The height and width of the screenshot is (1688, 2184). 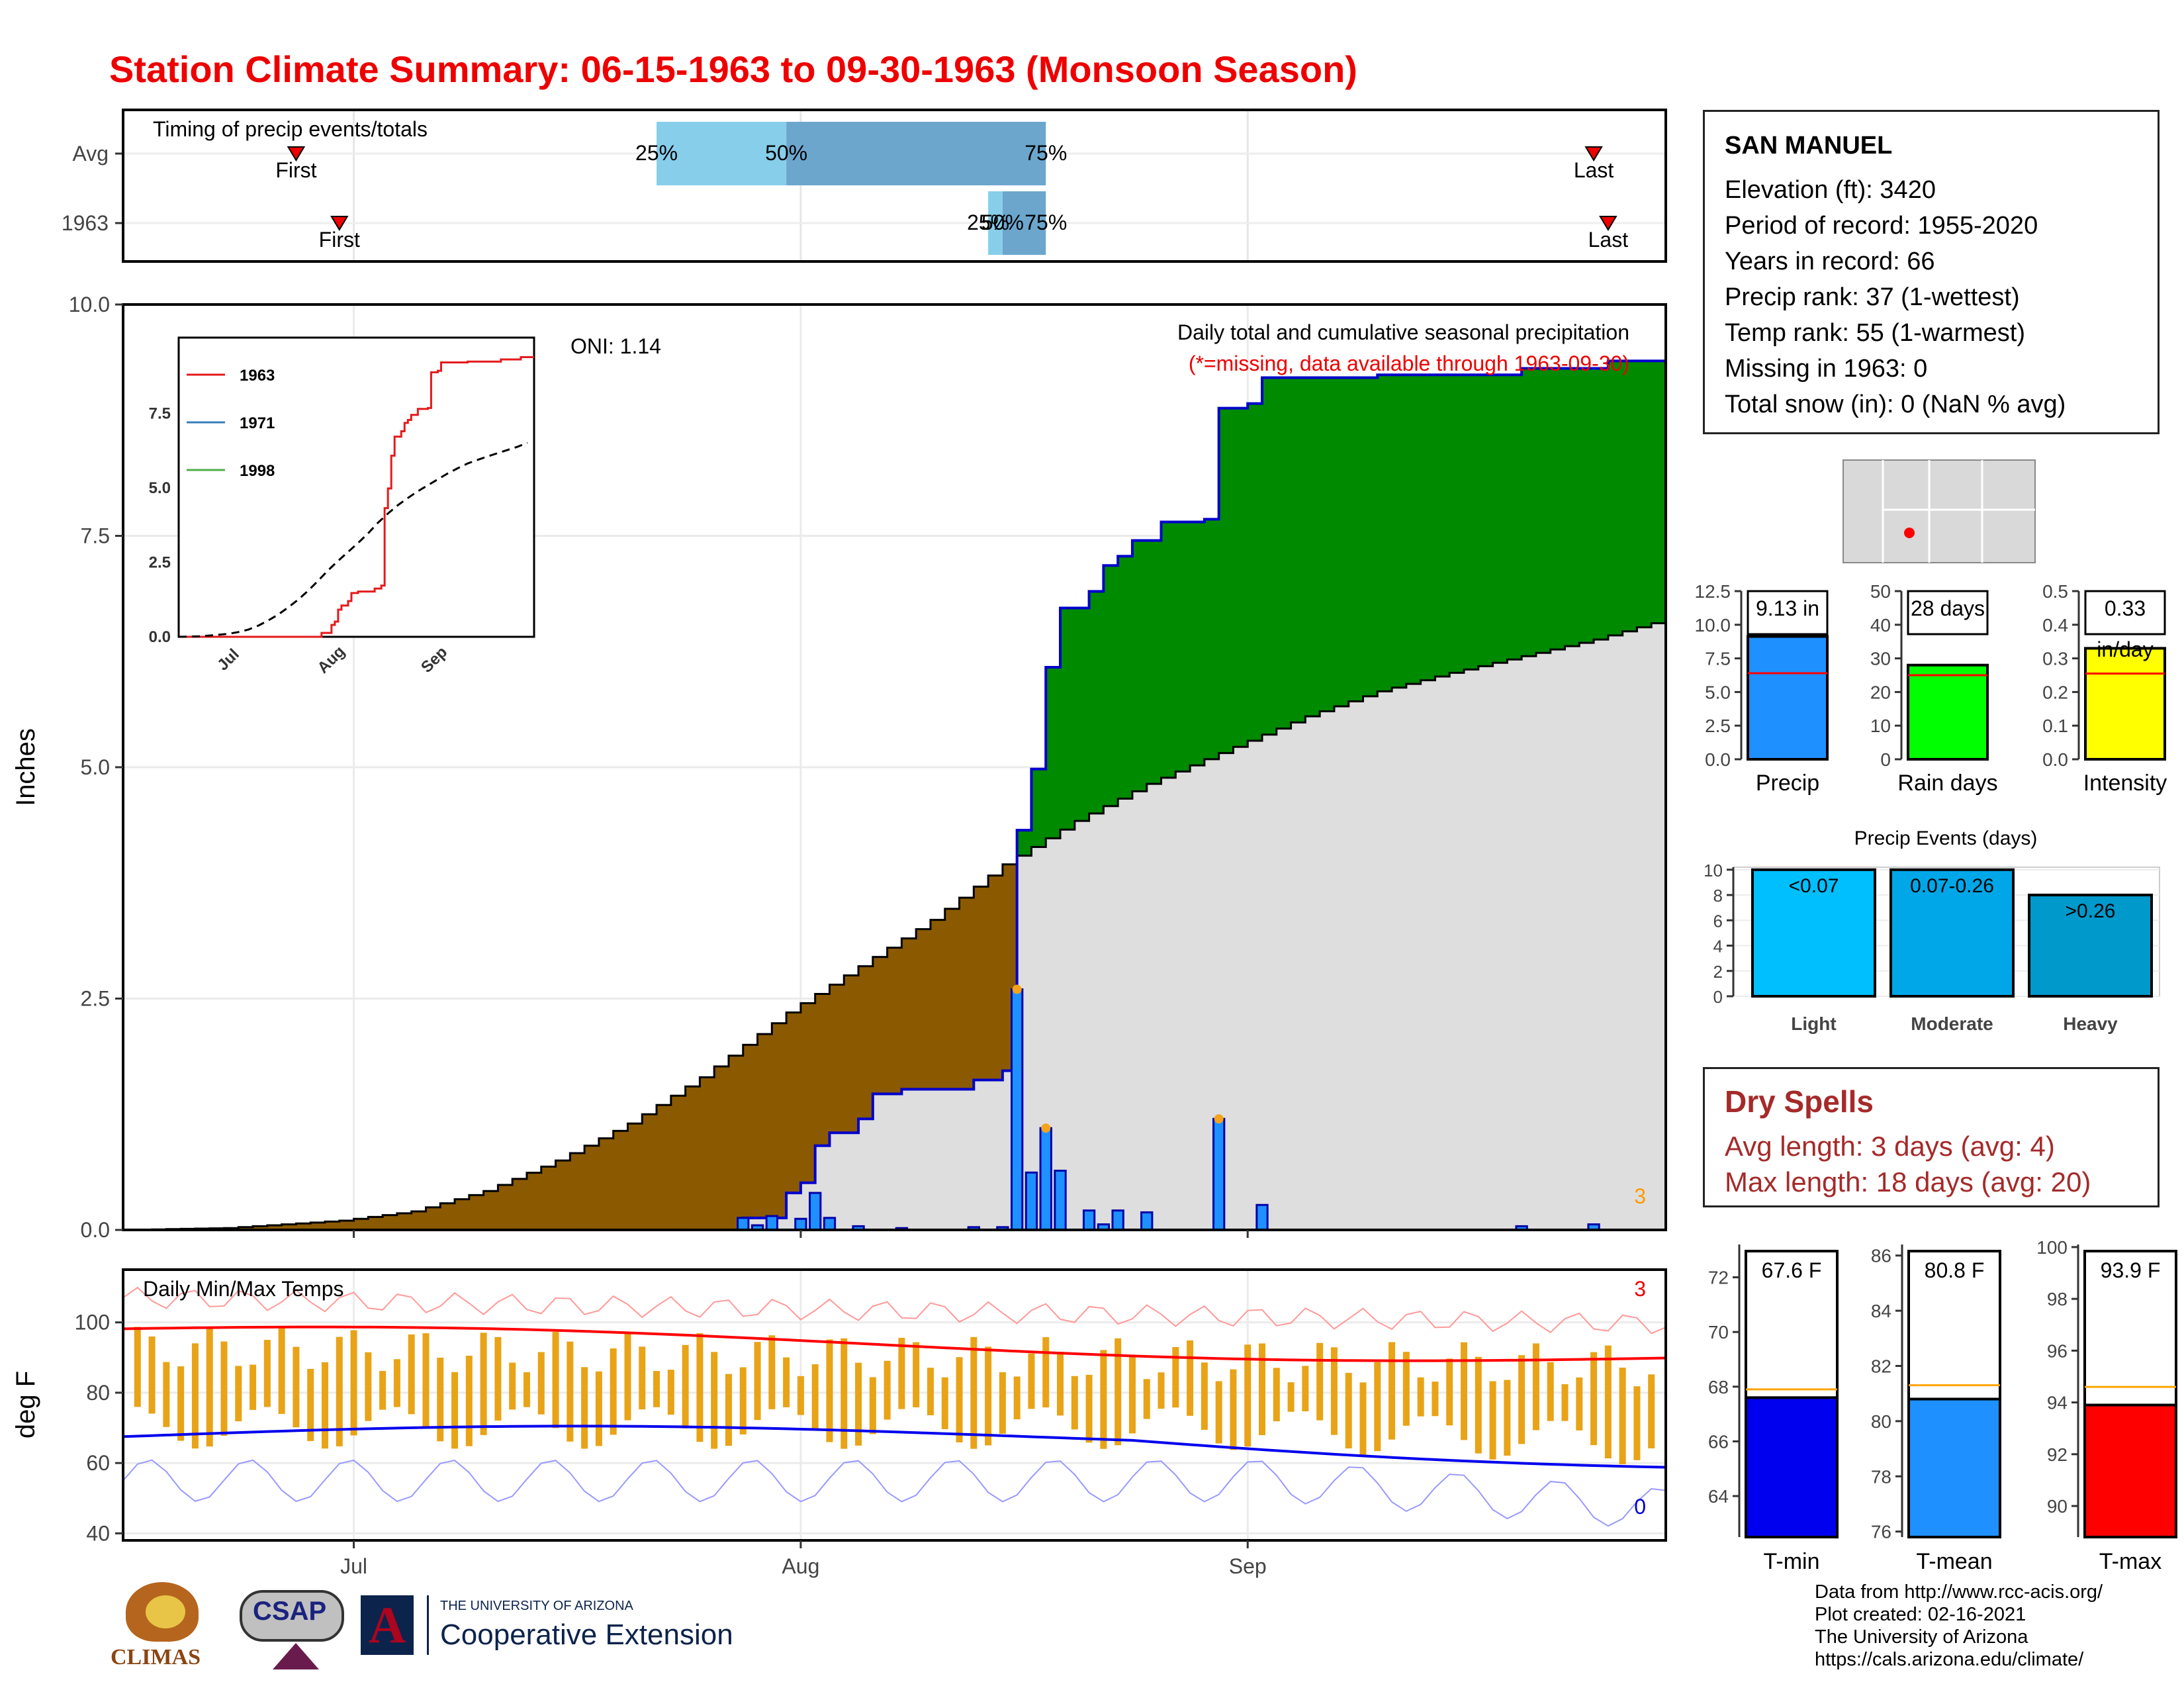 What do you see at coordinates (257, 471) in the screenshot?
I see `inset-legend-label: 1998` at bounding box center [257, 471].